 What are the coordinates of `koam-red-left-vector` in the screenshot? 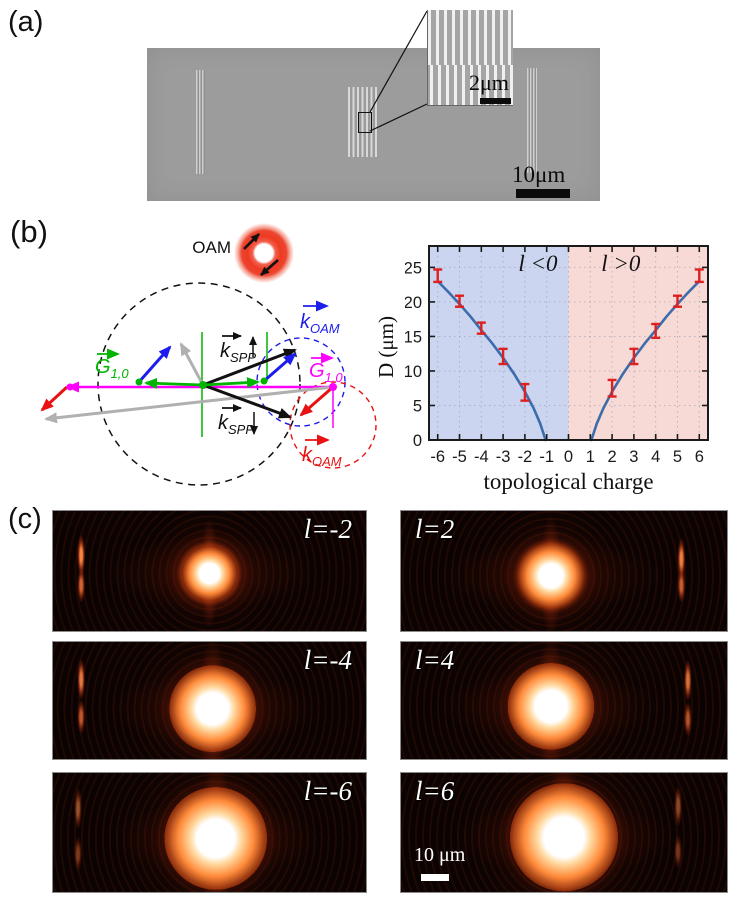 It's located at (54, 398).